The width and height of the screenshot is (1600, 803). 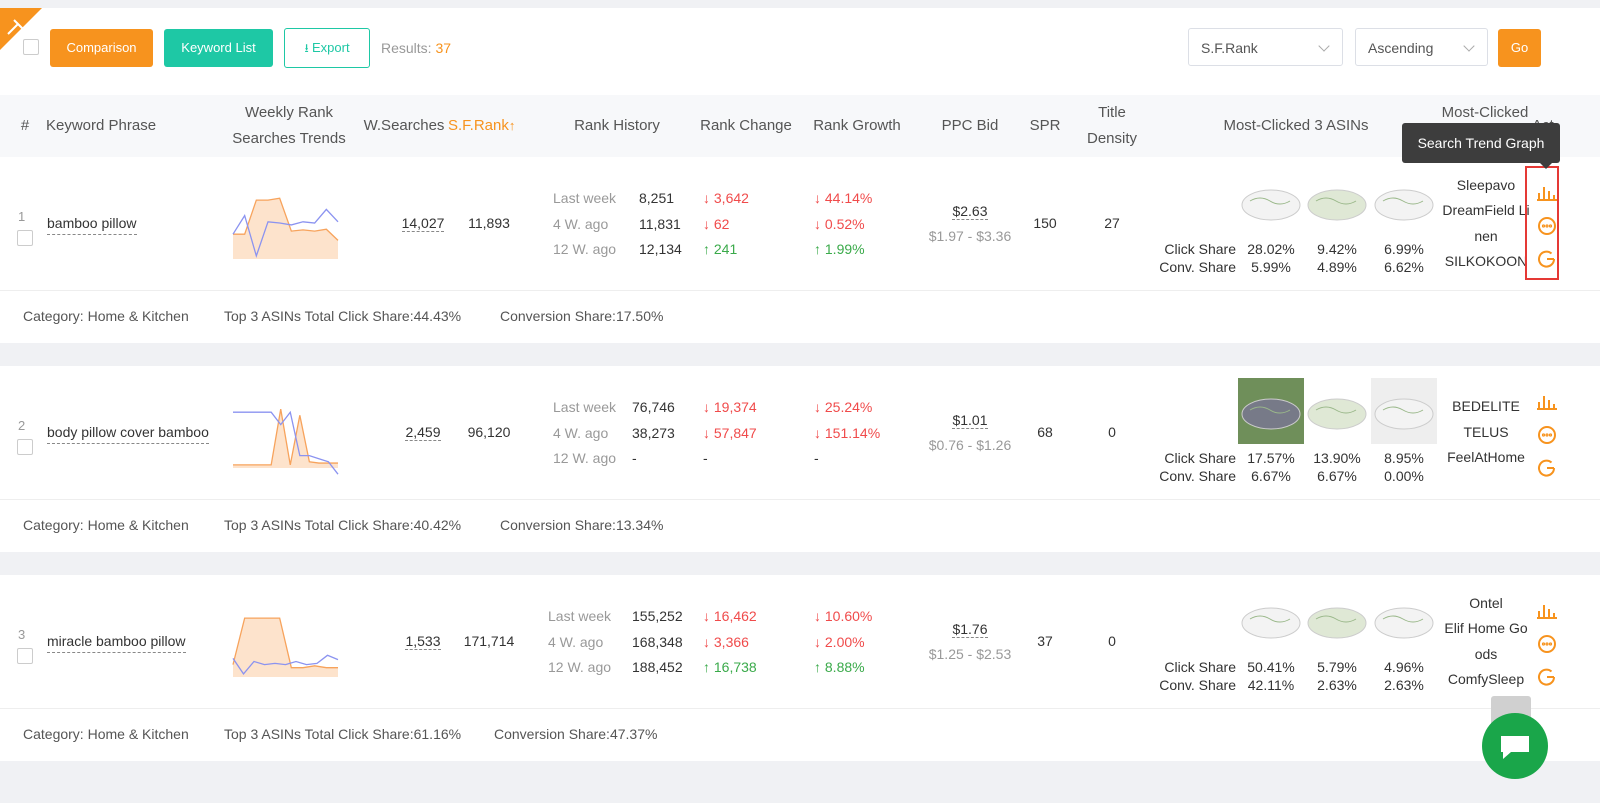 What do you see at coordinates (731, 198) in the screenshot?
I see `rank-change-value: 3,642` at bounding box center [731, 198].